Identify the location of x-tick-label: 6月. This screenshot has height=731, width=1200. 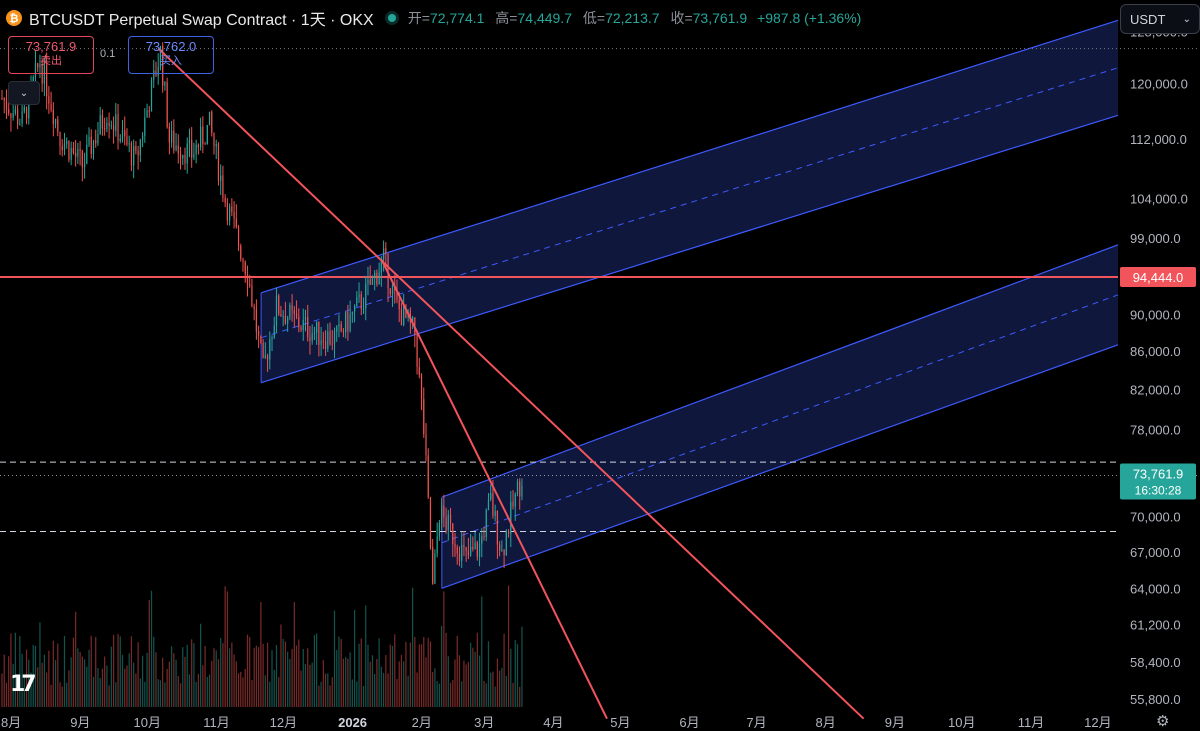
(689, 722).